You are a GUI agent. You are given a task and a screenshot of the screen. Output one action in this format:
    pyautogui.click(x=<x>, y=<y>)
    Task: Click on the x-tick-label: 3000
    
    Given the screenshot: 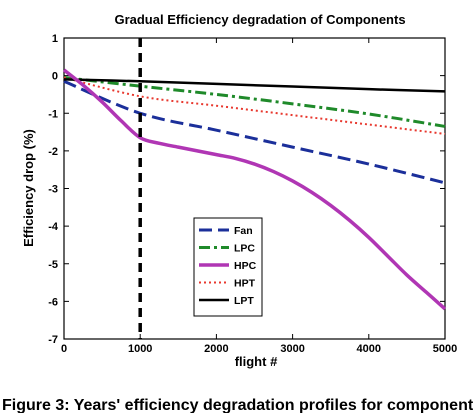 What is the action you would take?
    pyautogui.click(x=292, y=349)
    